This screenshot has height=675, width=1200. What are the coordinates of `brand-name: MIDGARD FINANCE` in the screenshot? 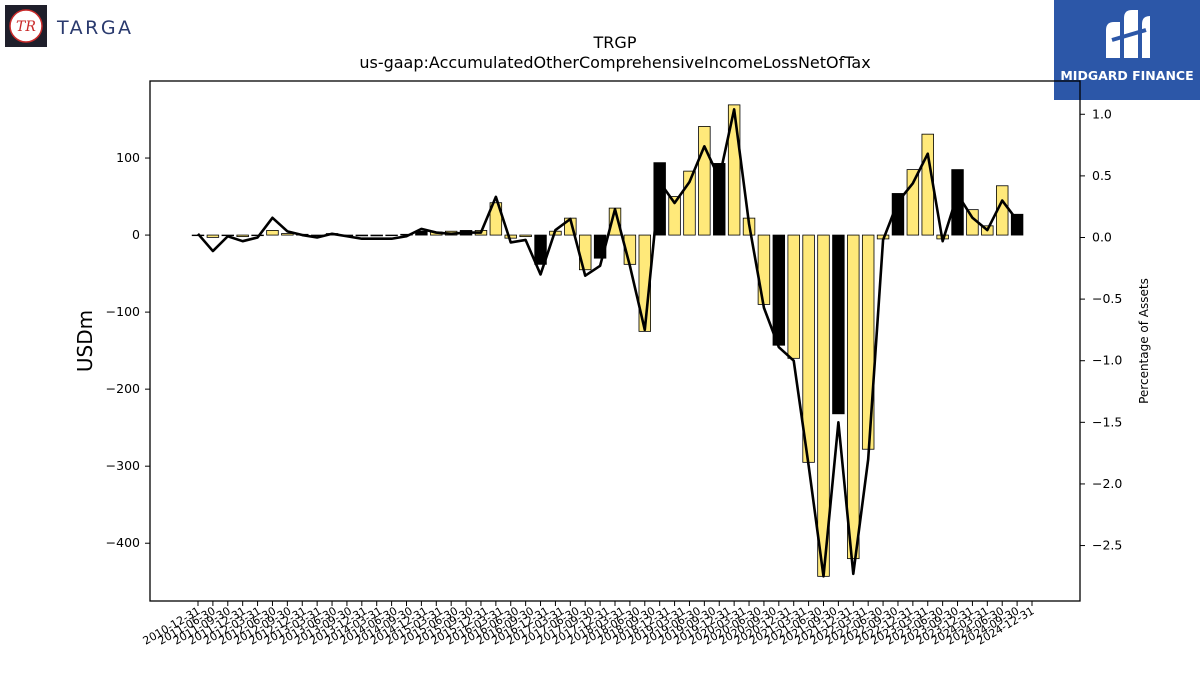 It's located at (1127, 75).